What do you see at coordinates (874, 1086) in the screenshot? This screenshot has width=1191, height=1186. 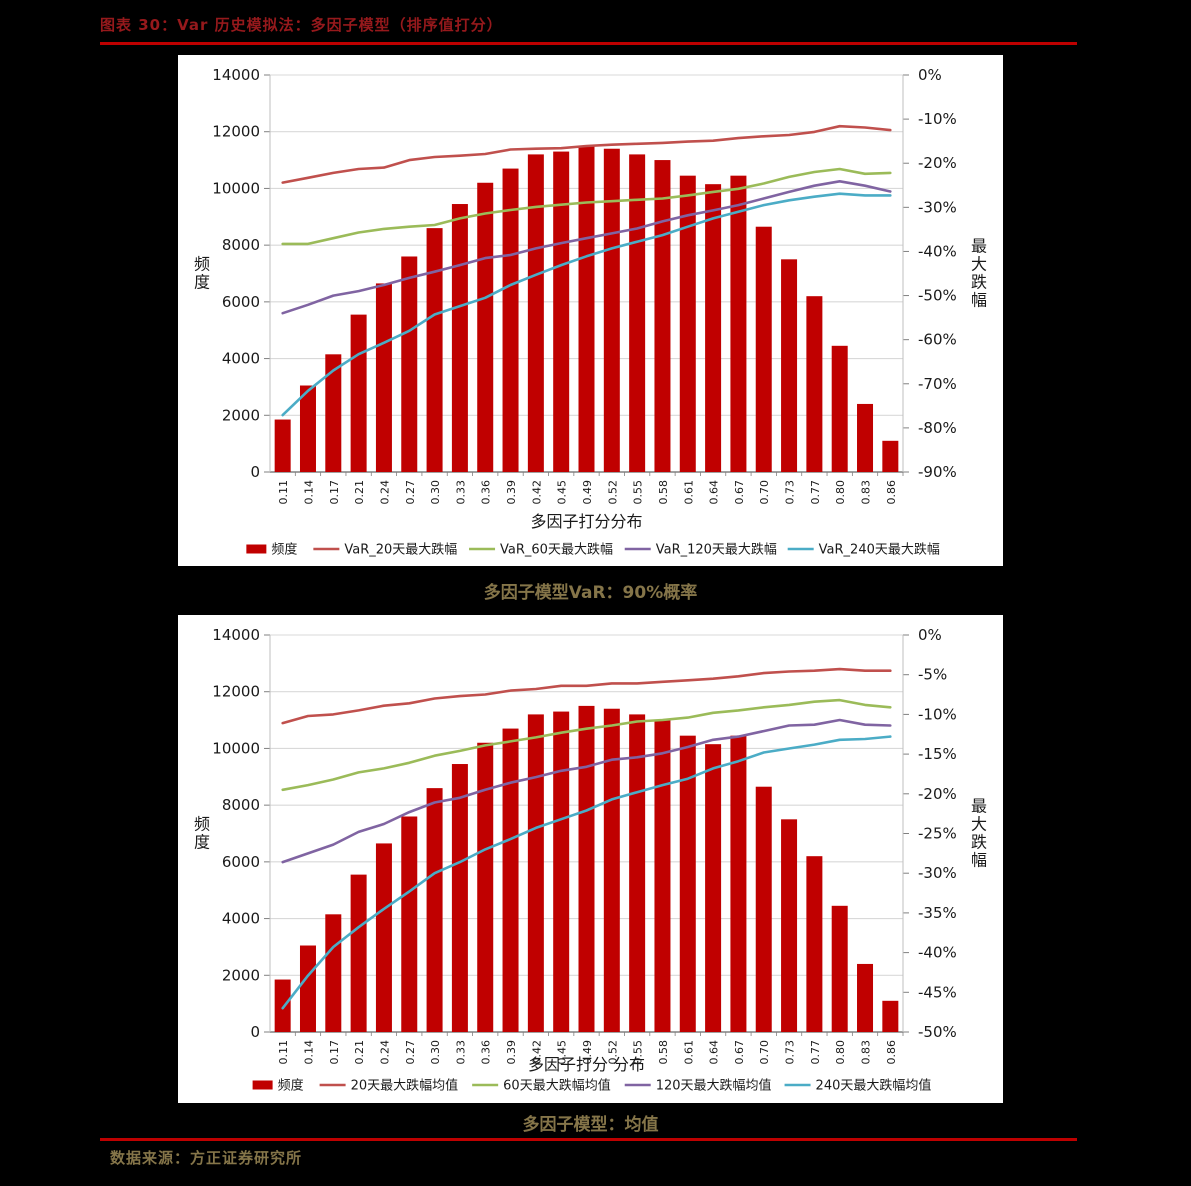 I see `legend-label: 240天最大跌幅均值` at bounding box center [874, 1086].